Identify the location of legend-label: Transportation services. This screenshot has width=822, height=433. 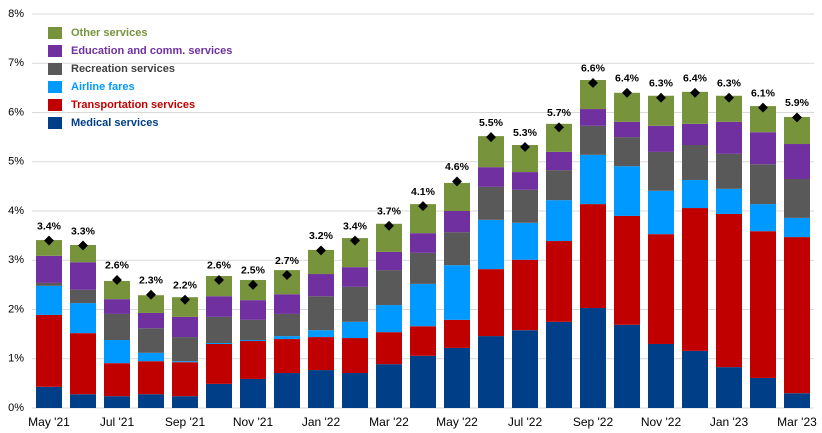
(133, 105).